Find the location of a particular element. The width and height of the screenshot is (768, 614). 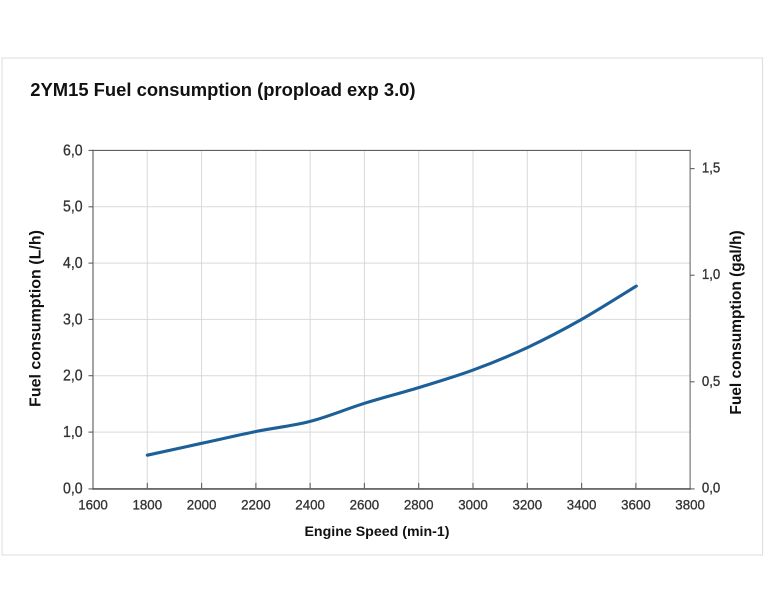

svg-text: 2600 is located at coordinates (365, 504).